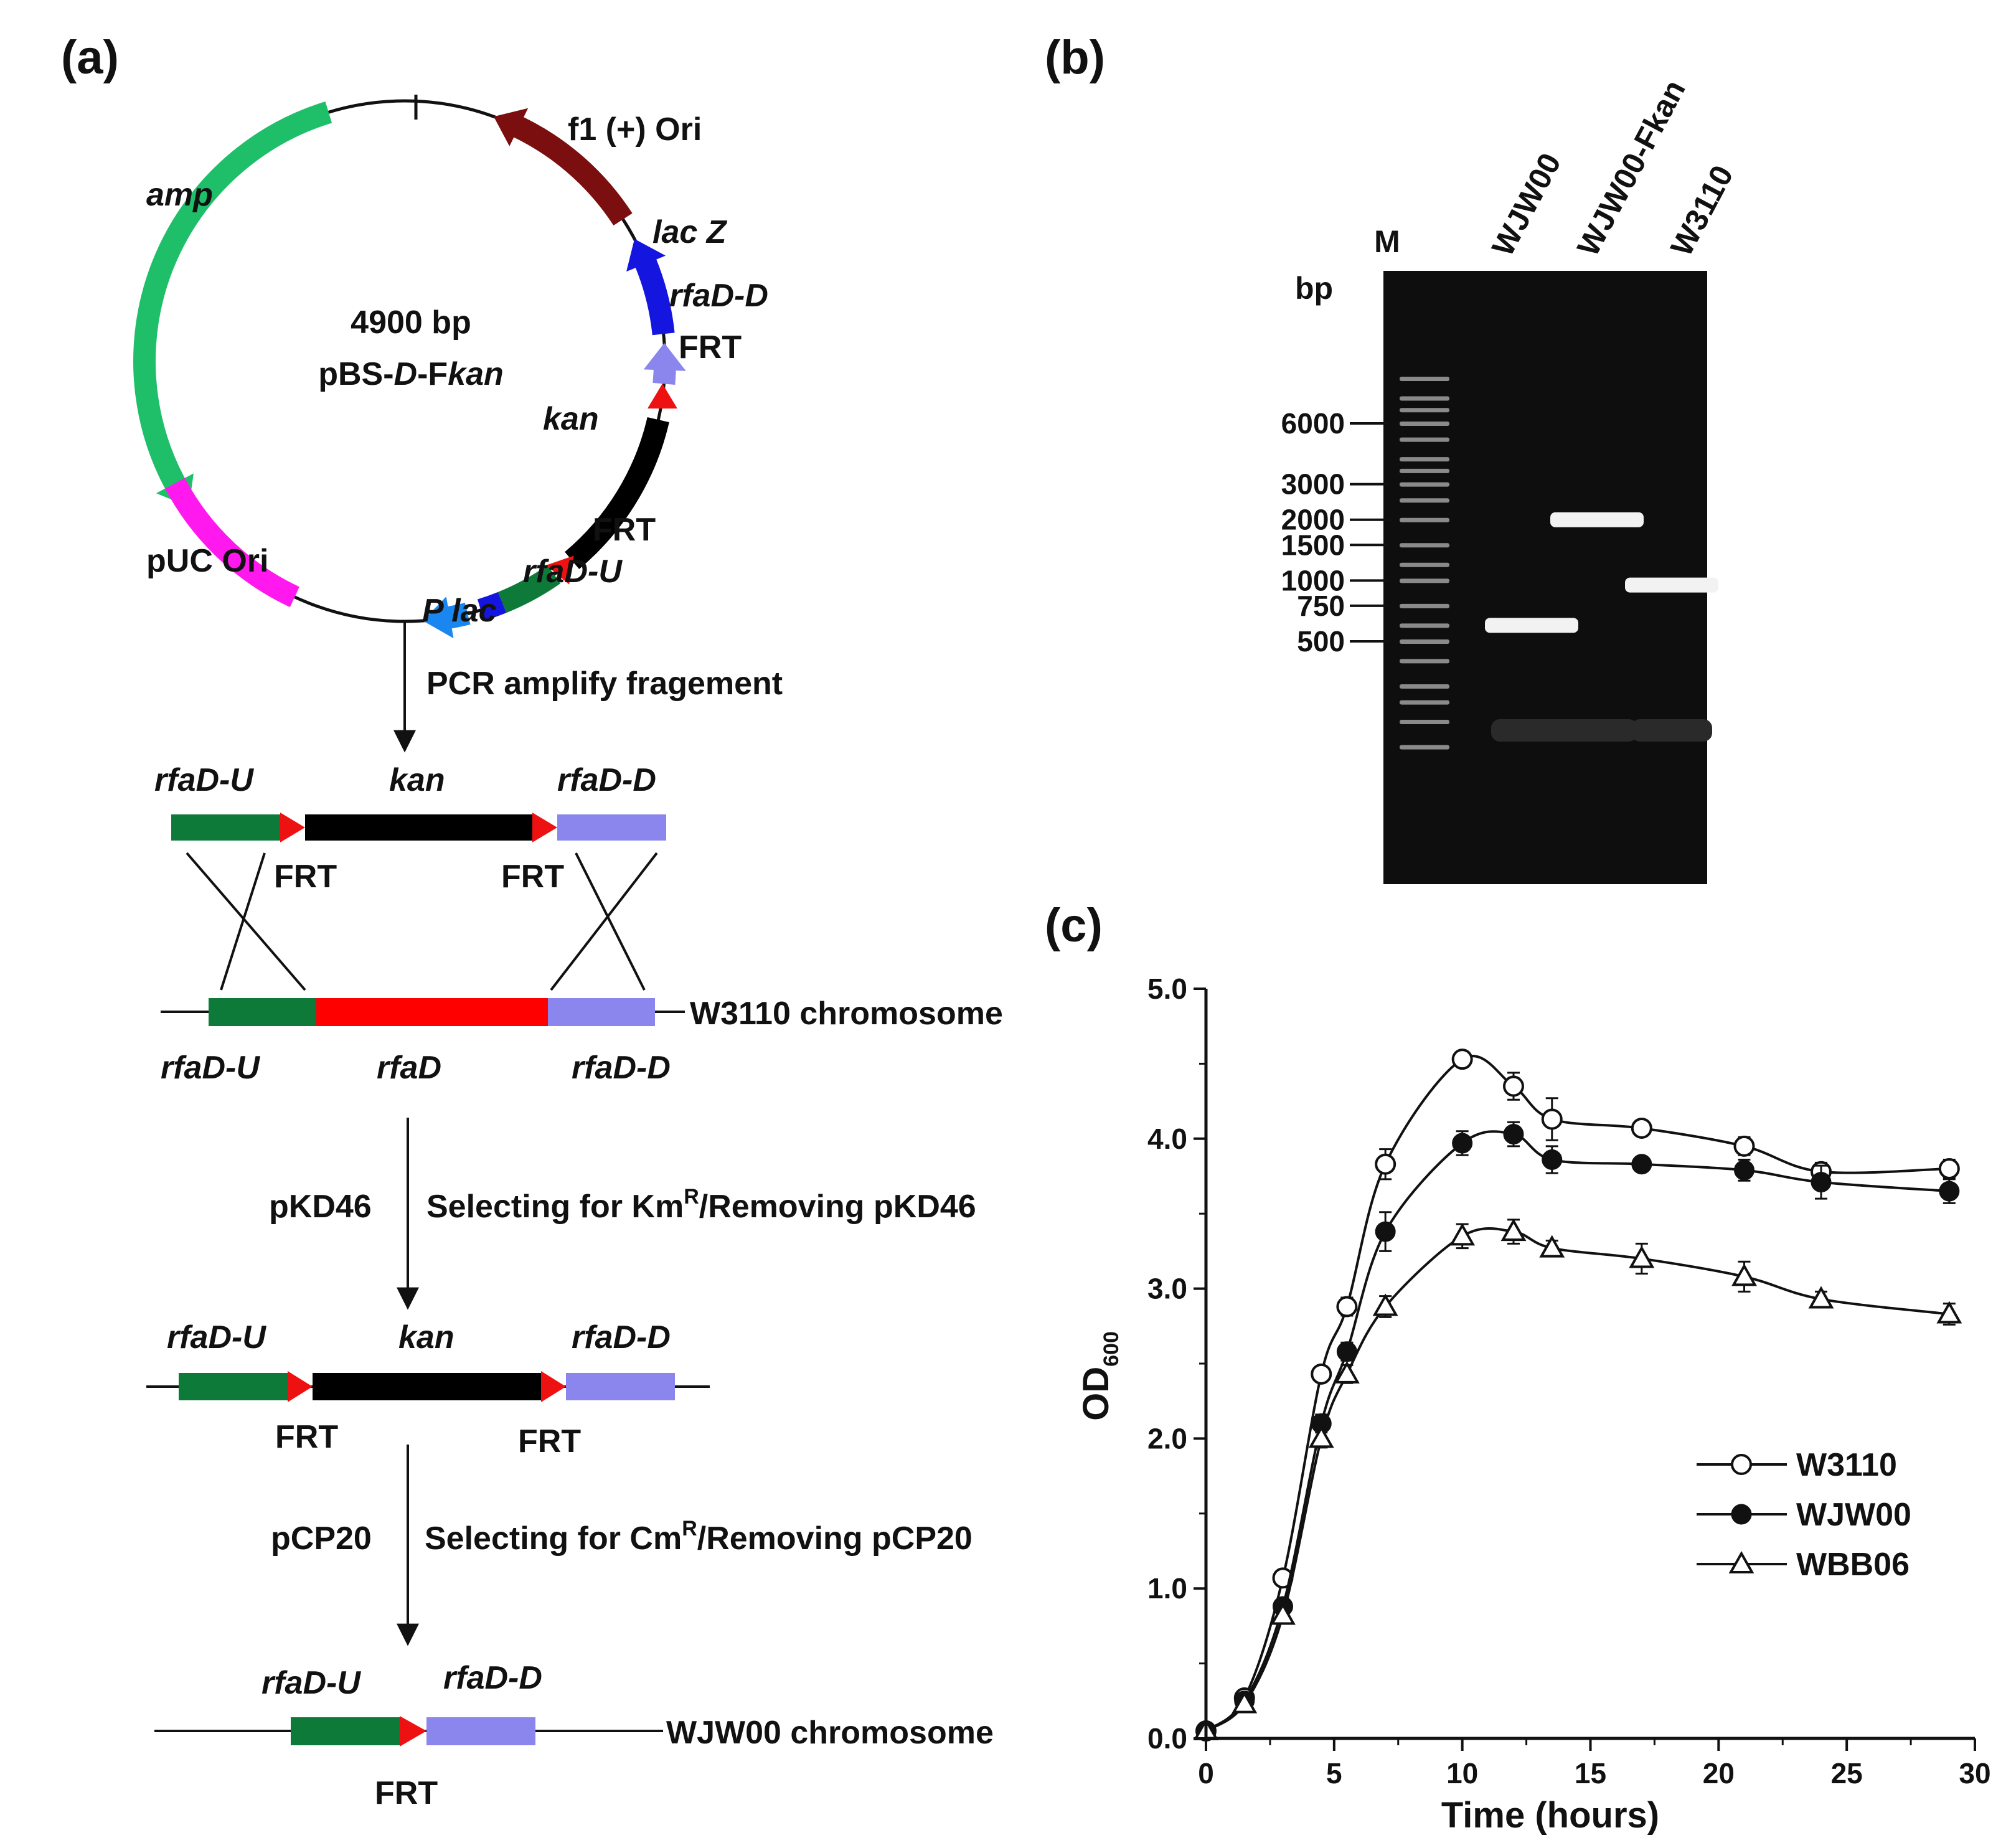  I want to click on plasmid-name: pBS-D-Fkan, so click(411, 374).